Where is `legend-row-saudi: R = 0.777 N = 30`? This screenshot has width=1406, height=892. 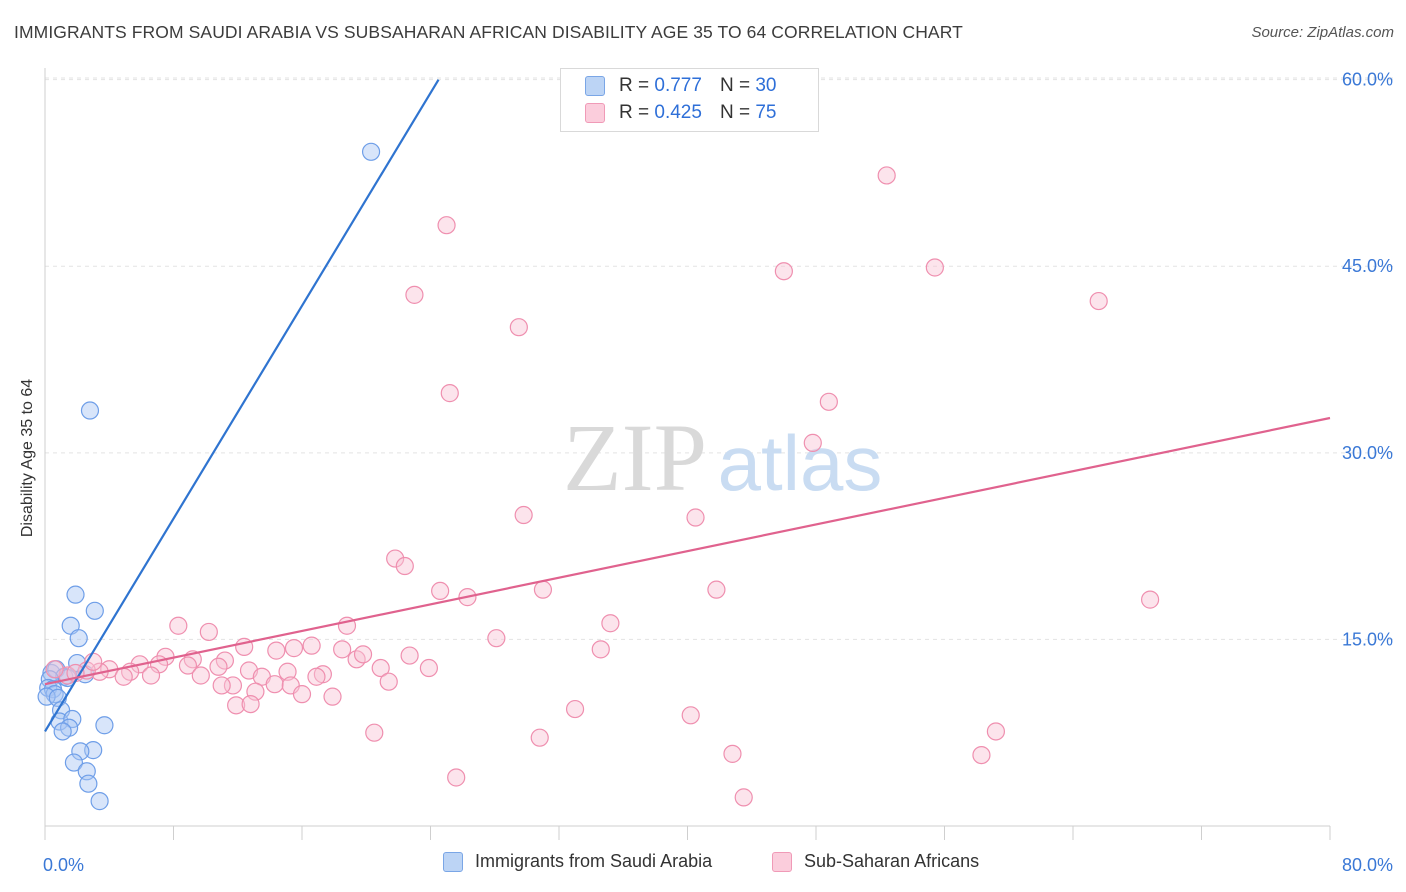 legend-row-saudi: R = 0.777 N = 30 is located at coordinates (668, 86).